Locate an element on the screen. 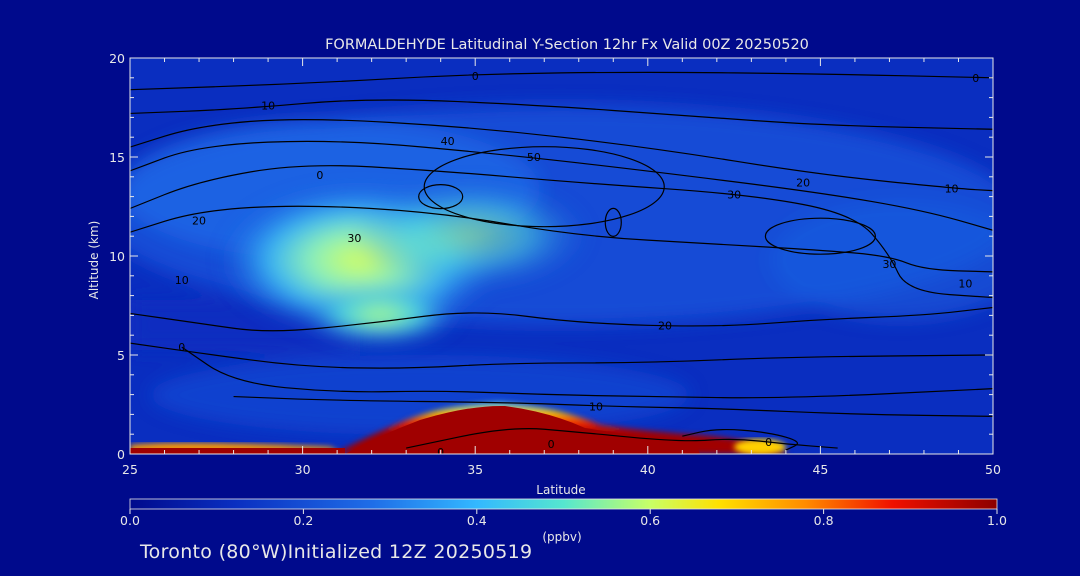  x-tick-label: 25 is located at coordinates (130, 469).